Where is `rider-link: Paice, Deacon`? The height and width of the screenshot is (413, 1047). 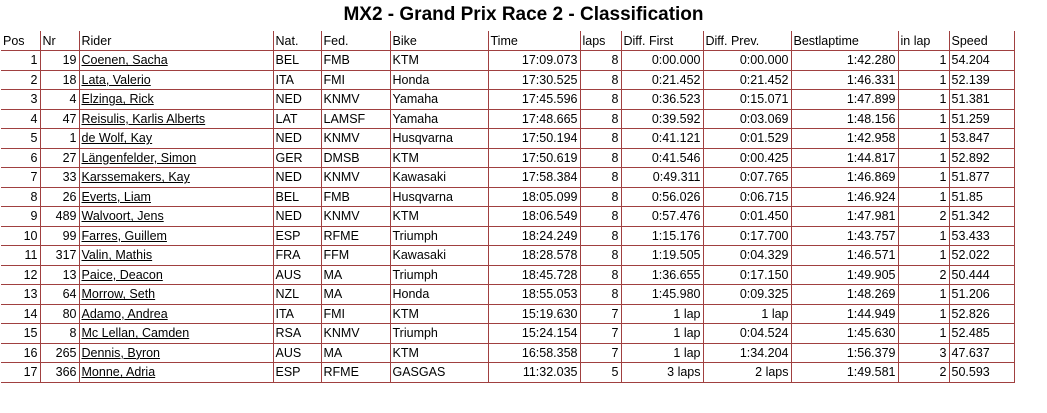 rider-link: Paice, Deacon is located at coordinates (122, 274).